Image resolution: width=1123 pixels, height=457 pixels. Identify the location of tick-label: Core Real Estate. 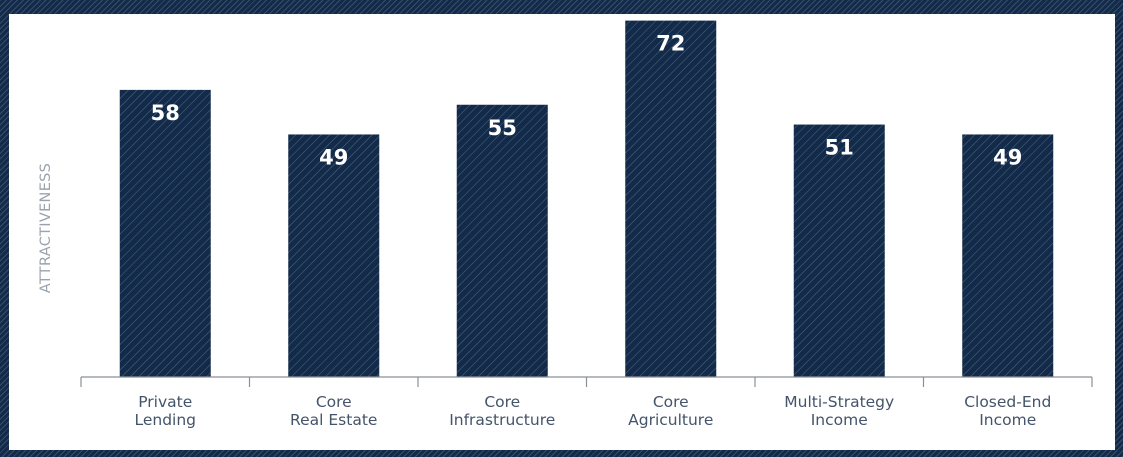
(333, 411).